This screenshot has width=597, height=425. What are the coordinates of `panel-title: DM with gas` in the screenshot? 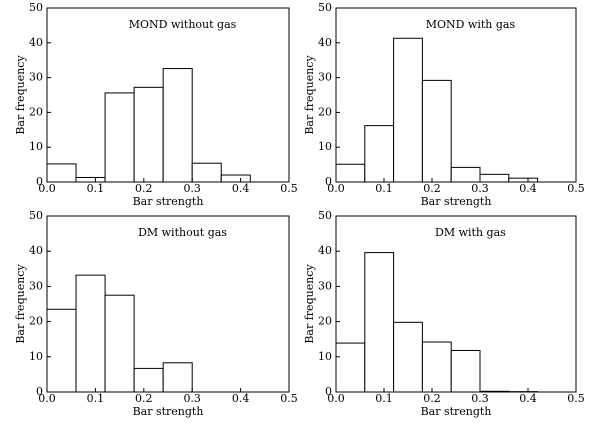 It's located at (470, 232).